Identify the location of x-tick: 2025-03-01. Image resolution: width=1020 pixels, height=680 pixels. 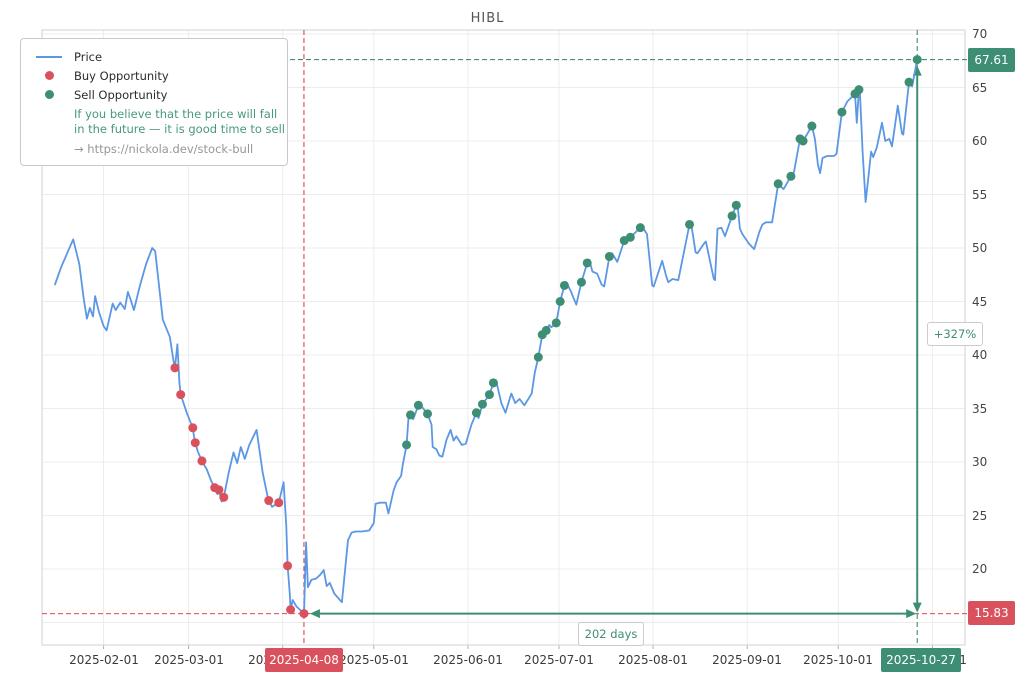
(189, 660).